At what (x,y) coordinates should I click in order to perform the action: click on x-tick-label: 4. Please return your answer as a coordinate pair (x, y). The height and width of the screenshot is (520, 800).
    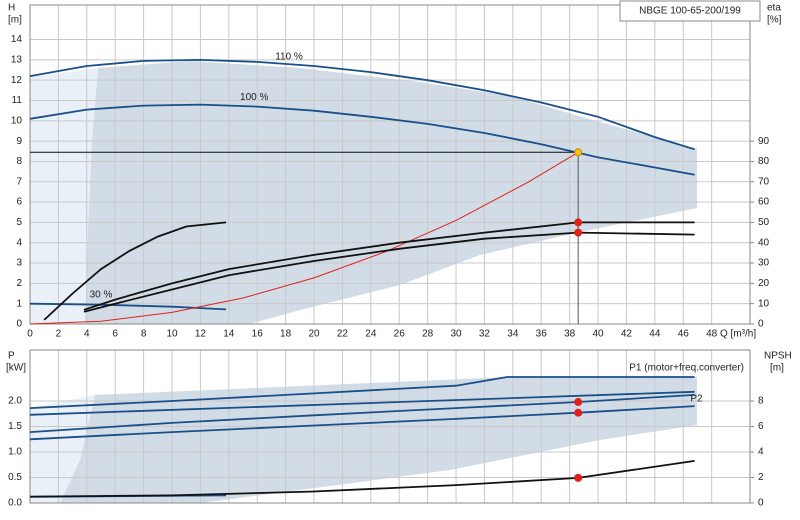
    Looking at the image, I should click on (87, 334).